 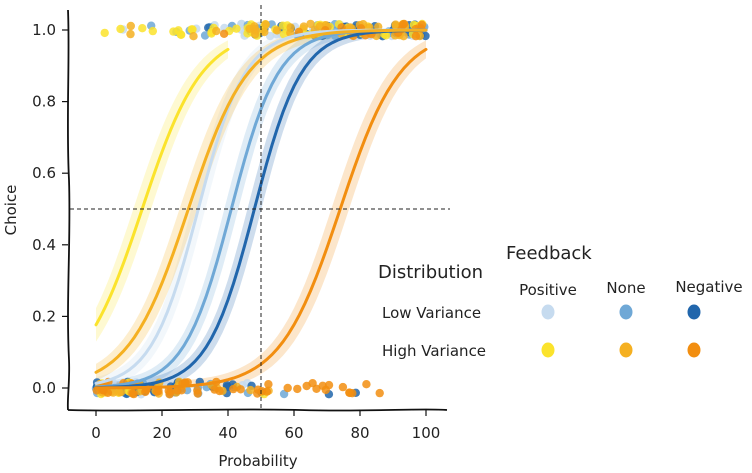 I want to click on legend-title: Feedback, so click(x=549, y=253).